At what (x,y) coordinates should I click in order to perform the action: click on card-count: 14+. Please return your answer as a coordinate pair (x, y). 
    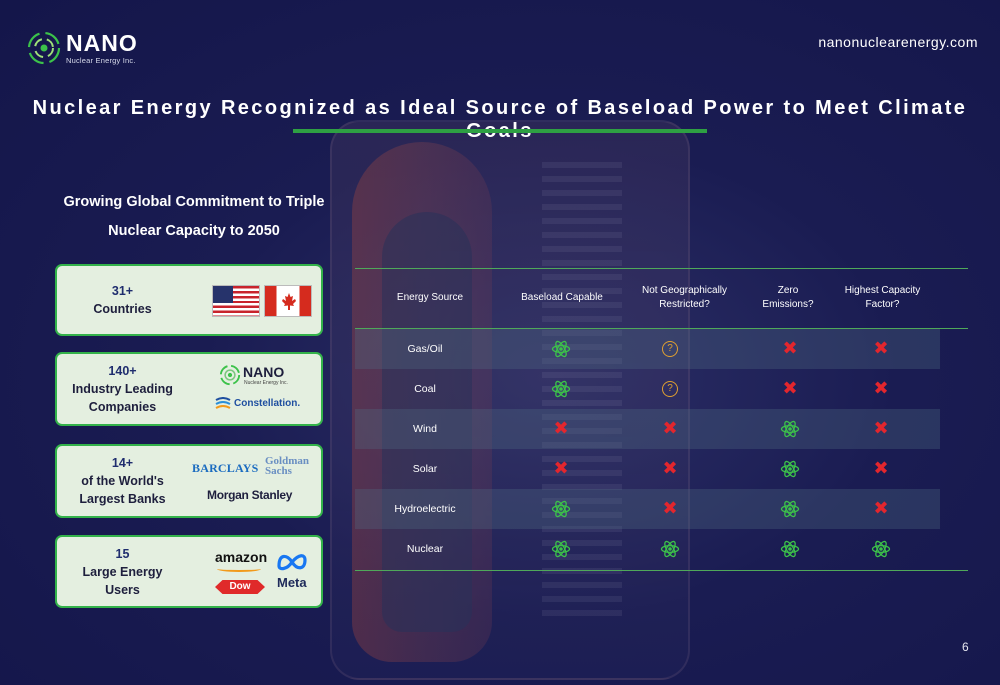
    Looking at the image, I should click on (122, 463).